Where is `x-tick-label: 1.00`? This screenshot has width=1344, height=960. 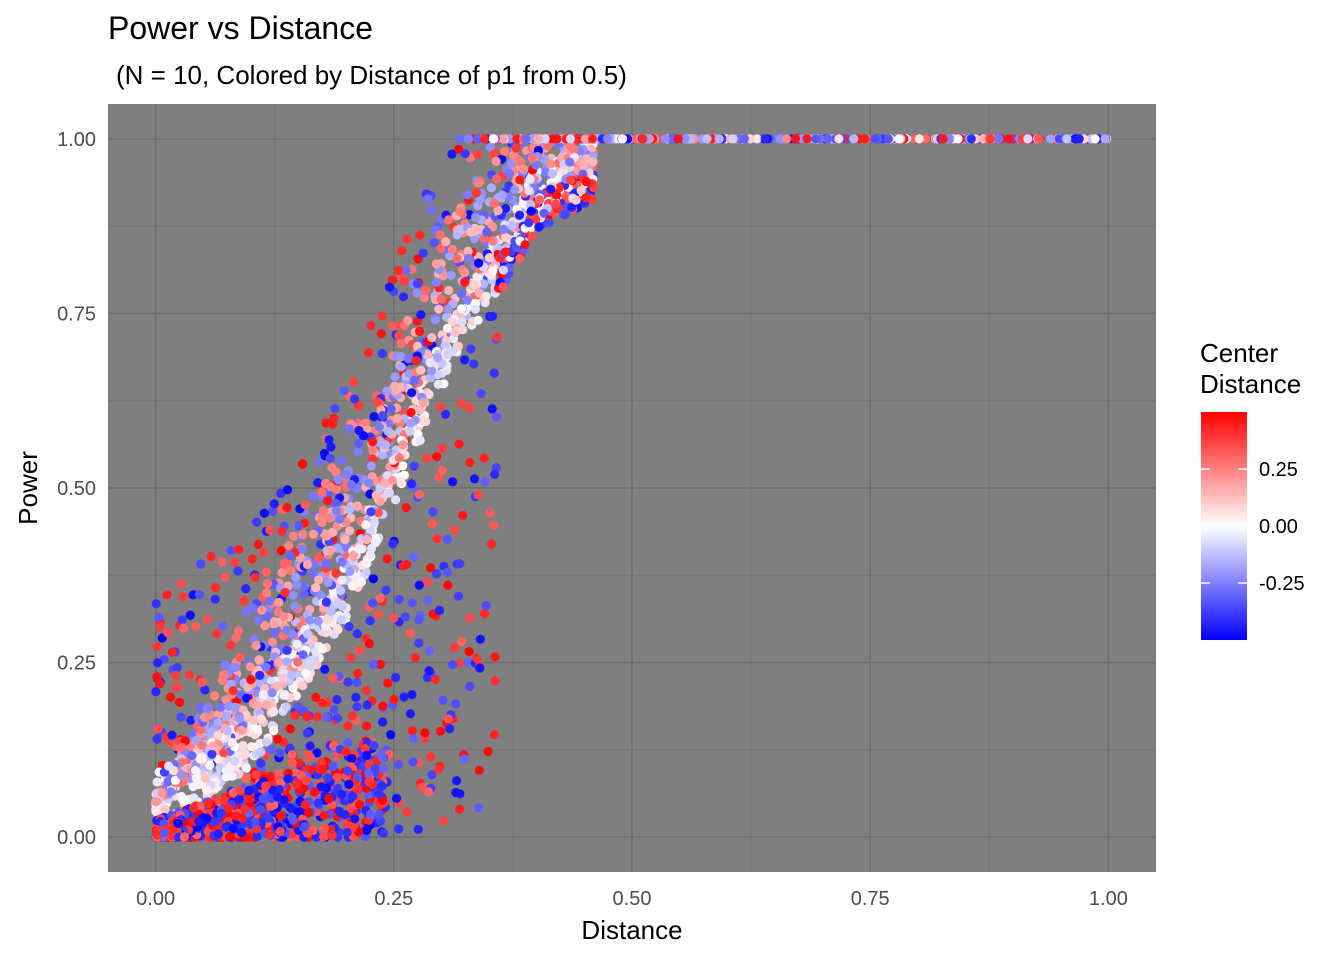 x-tick-label: 1.00 is located at coordinates (1108, 899).